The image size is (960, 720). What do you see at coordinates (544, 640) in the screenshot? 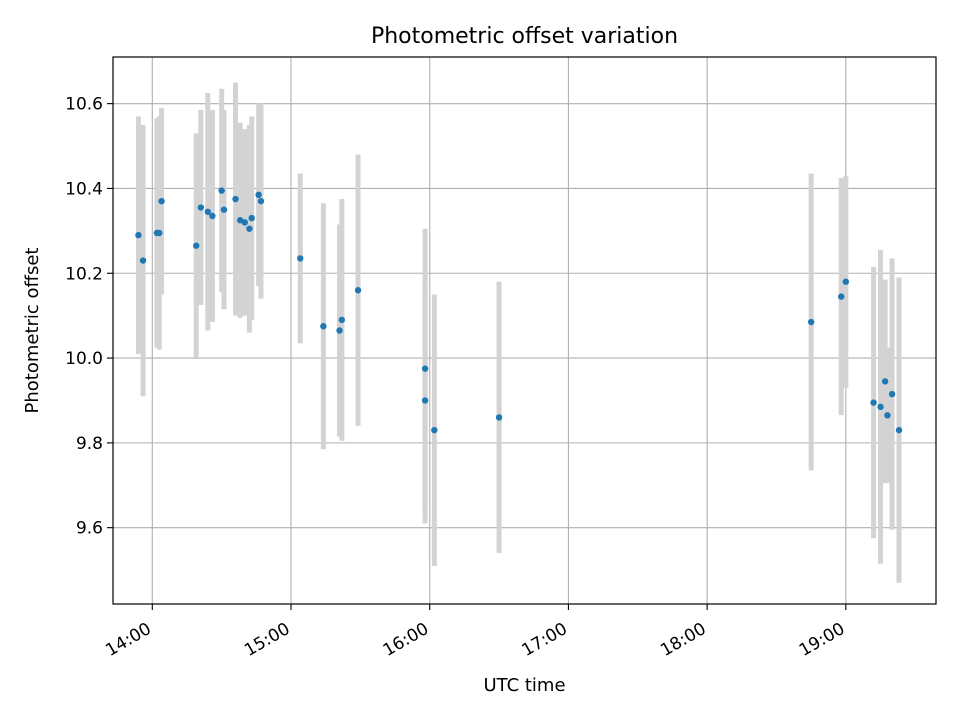
I see `x-tick-label: 17:00` at bounding box center [544, 640].